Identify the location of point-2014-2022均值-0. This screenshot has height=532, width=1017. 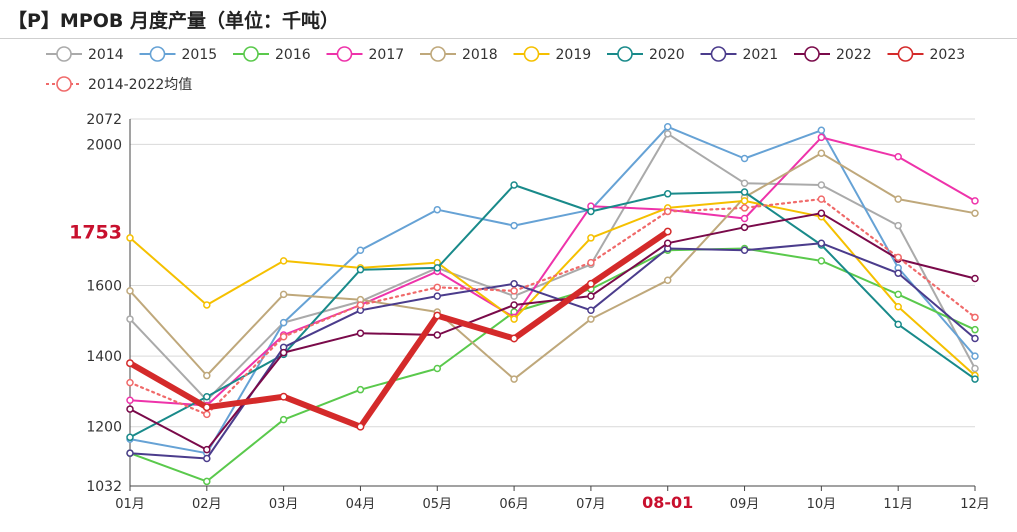
(130, 382).